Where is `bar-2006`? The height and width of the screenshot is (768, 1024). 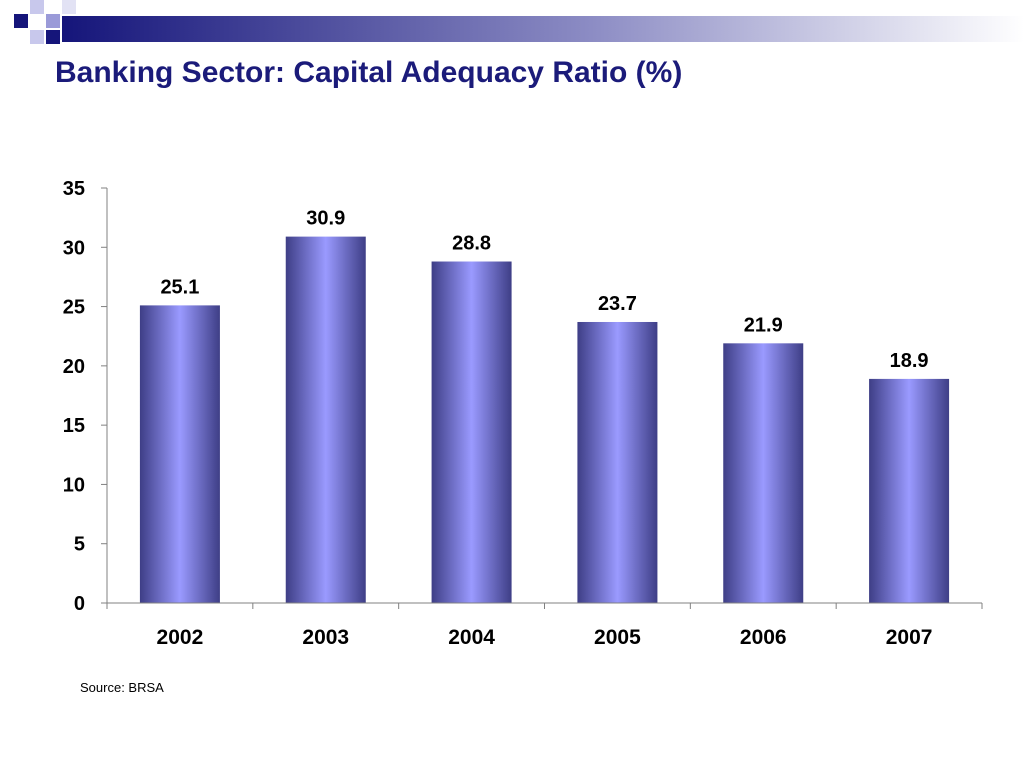
bar-2006 is located at coordinates (763, 473).